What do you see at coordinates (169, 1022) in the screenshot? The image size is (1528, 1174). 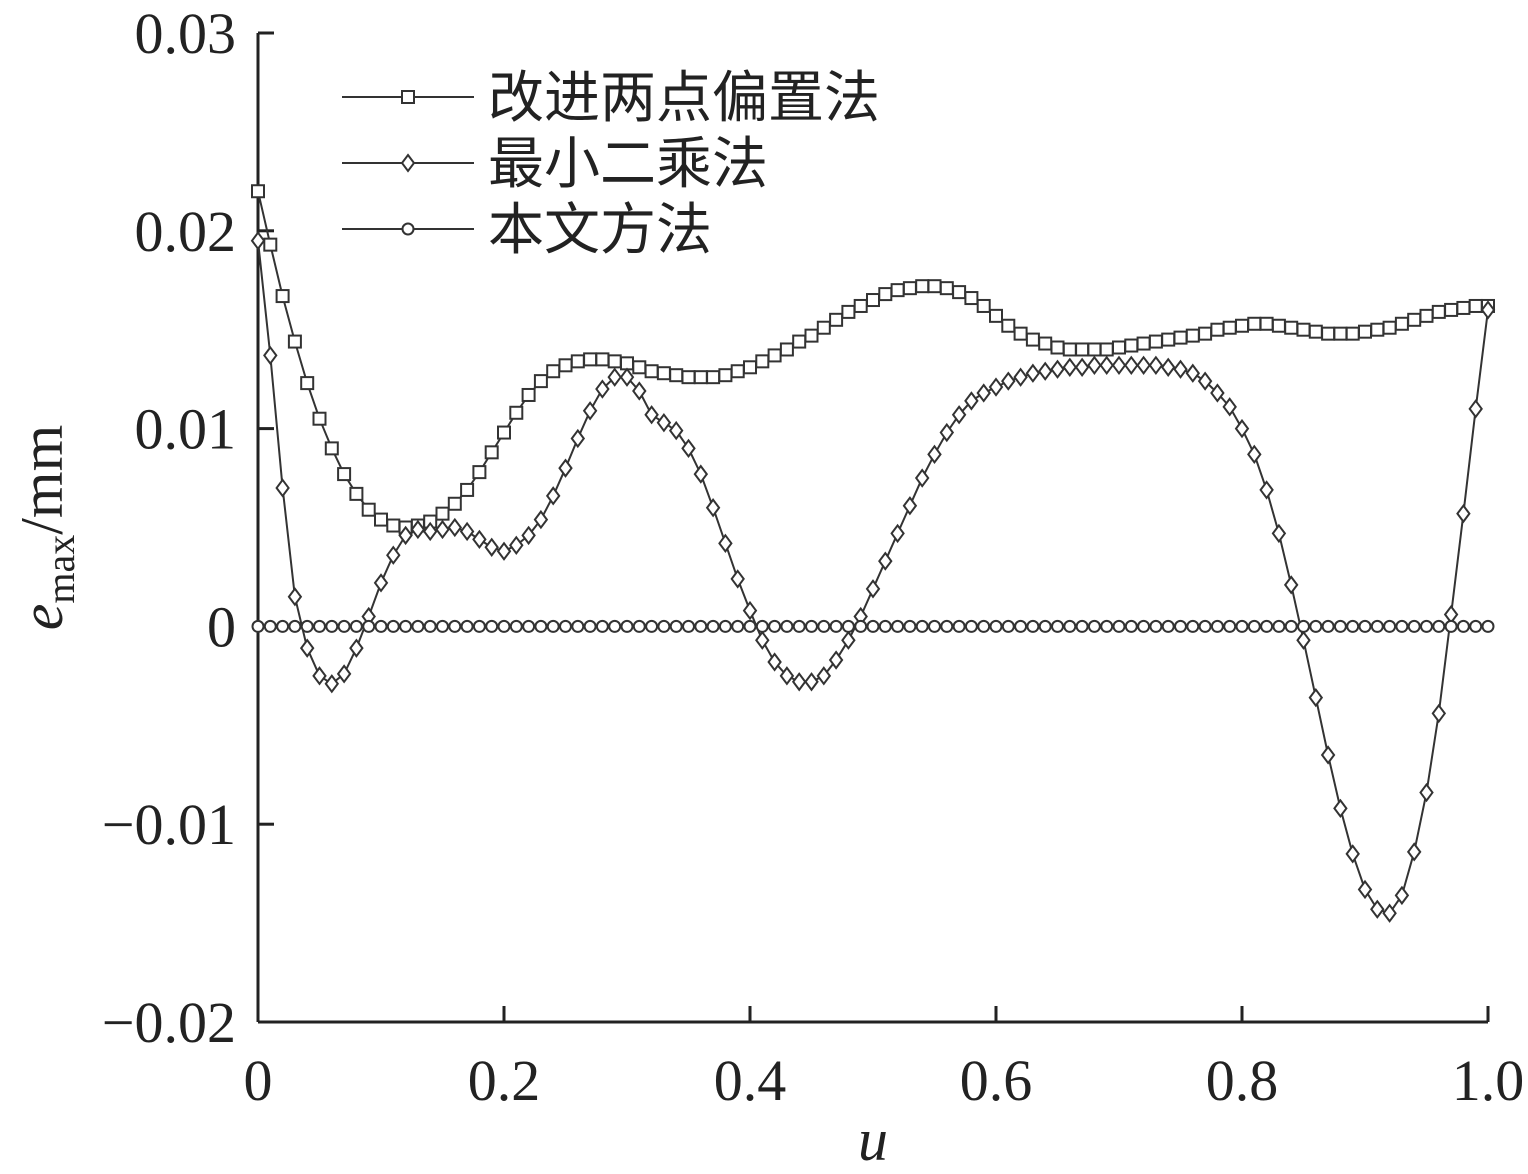 I see `y-tick-label: −0.02` at bounding box center [169, 1022].